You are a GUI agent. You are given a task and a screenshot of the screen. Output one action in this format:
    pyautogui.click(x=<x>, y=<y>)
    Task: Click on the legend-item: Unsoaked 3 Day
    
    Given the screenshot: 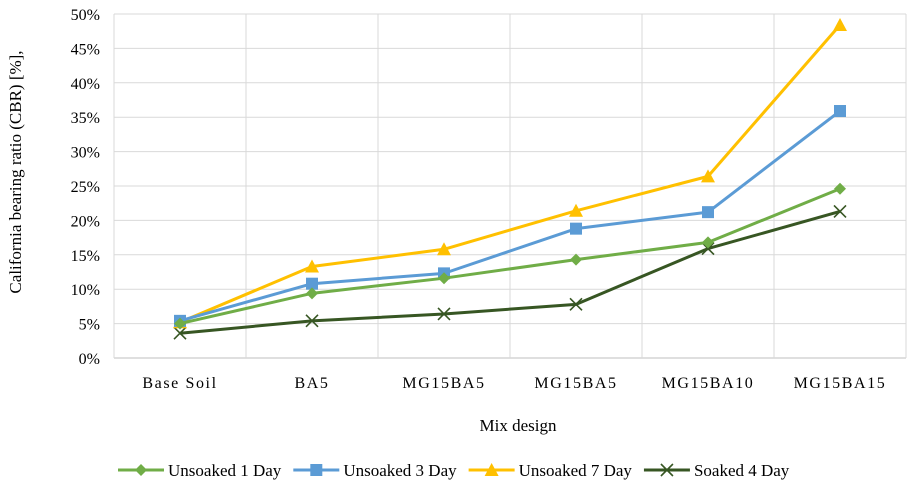 What is the action you would take?
    pyautogui.click(x=375, y=470)
    